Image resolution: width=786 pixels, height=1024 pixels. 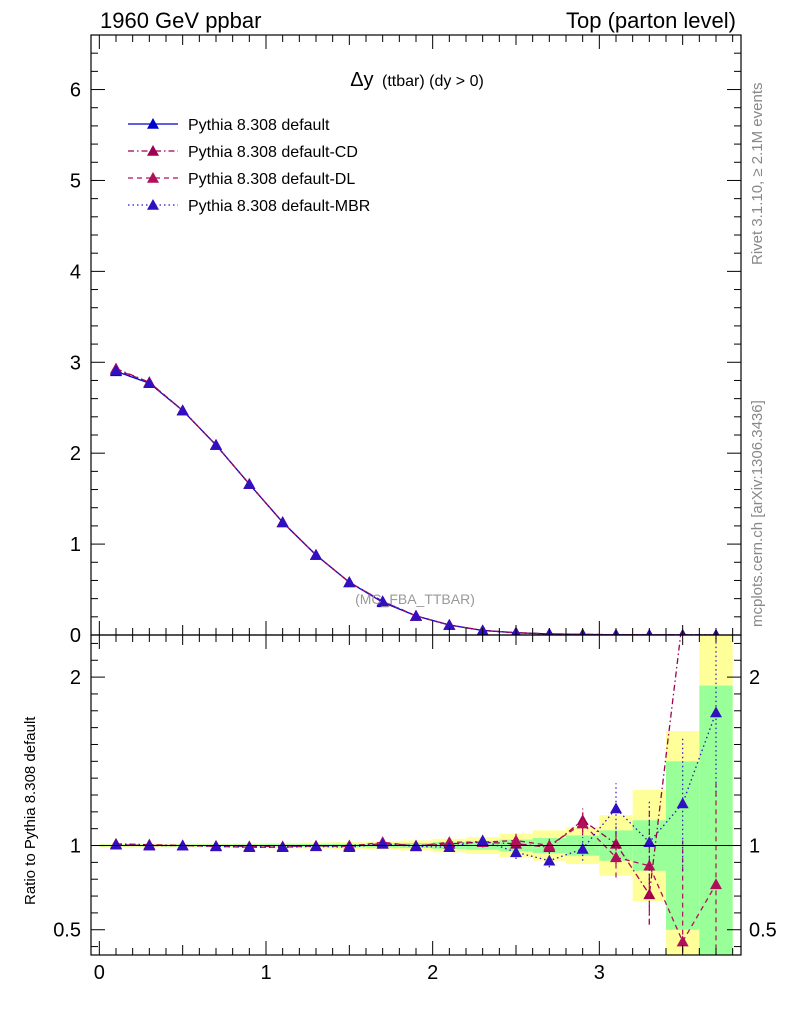 I want to click on legend-label: Pythia 8.308 default-CD, so click(x=273, y=152).